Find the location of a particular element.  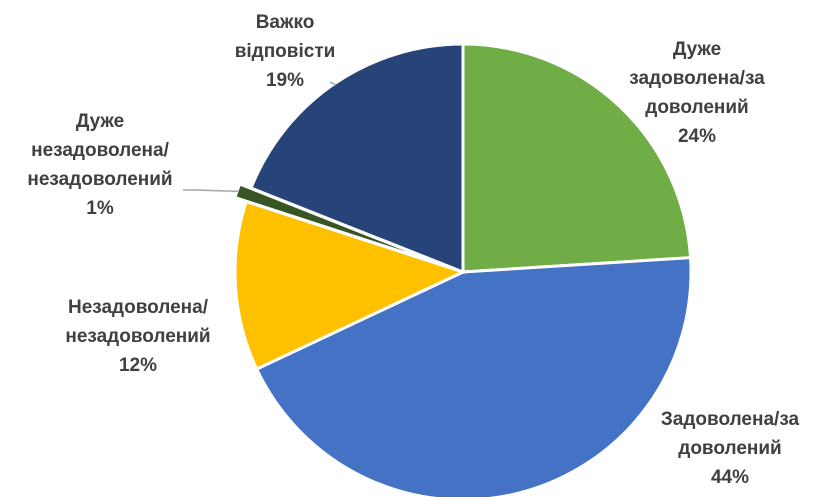

slice-value-2: 12% is located at coordinates (138, 365).